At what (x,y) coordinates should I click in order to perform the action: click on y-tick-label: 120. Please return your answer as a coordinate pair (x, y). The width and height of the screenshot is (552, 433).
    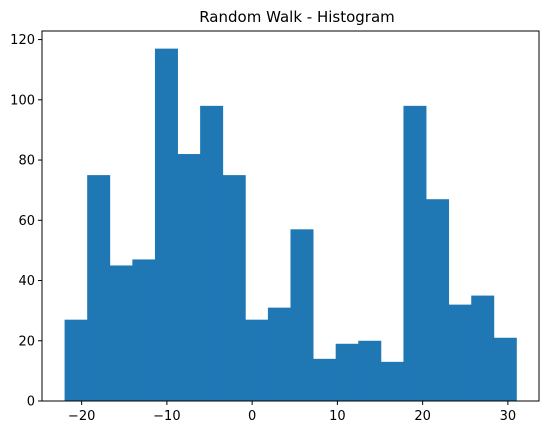
    Looking at the image, I should click on (22, 40).